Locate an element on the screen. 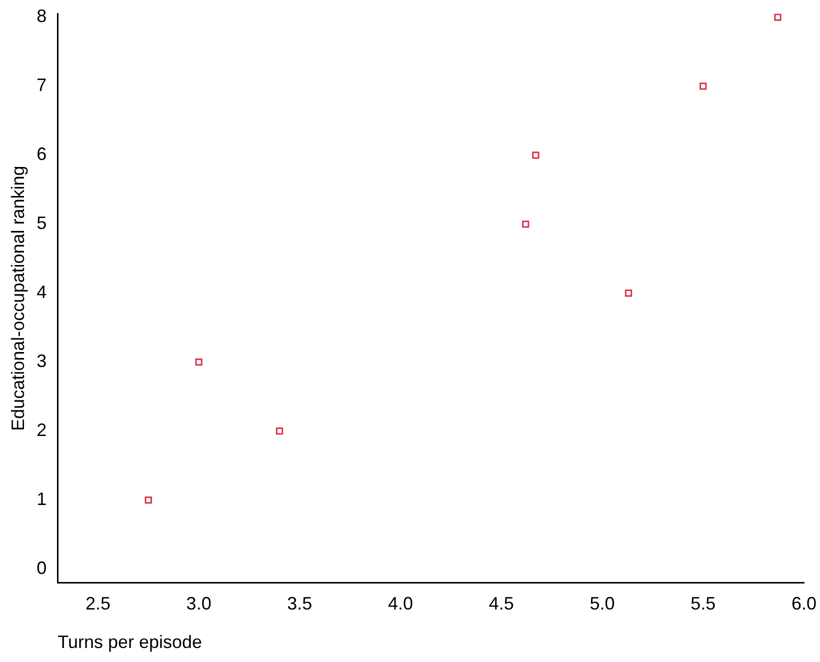 The width and height of the screenshot is (820, 662). y-tick-label: 2 is located at coordinates (41, 430).